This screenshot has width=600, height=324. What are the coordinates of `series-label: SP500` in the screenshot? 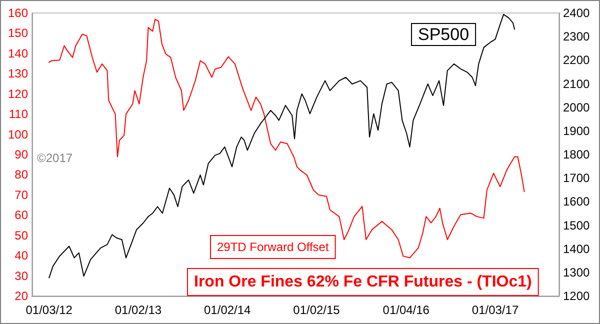 It's located at (444, 34).